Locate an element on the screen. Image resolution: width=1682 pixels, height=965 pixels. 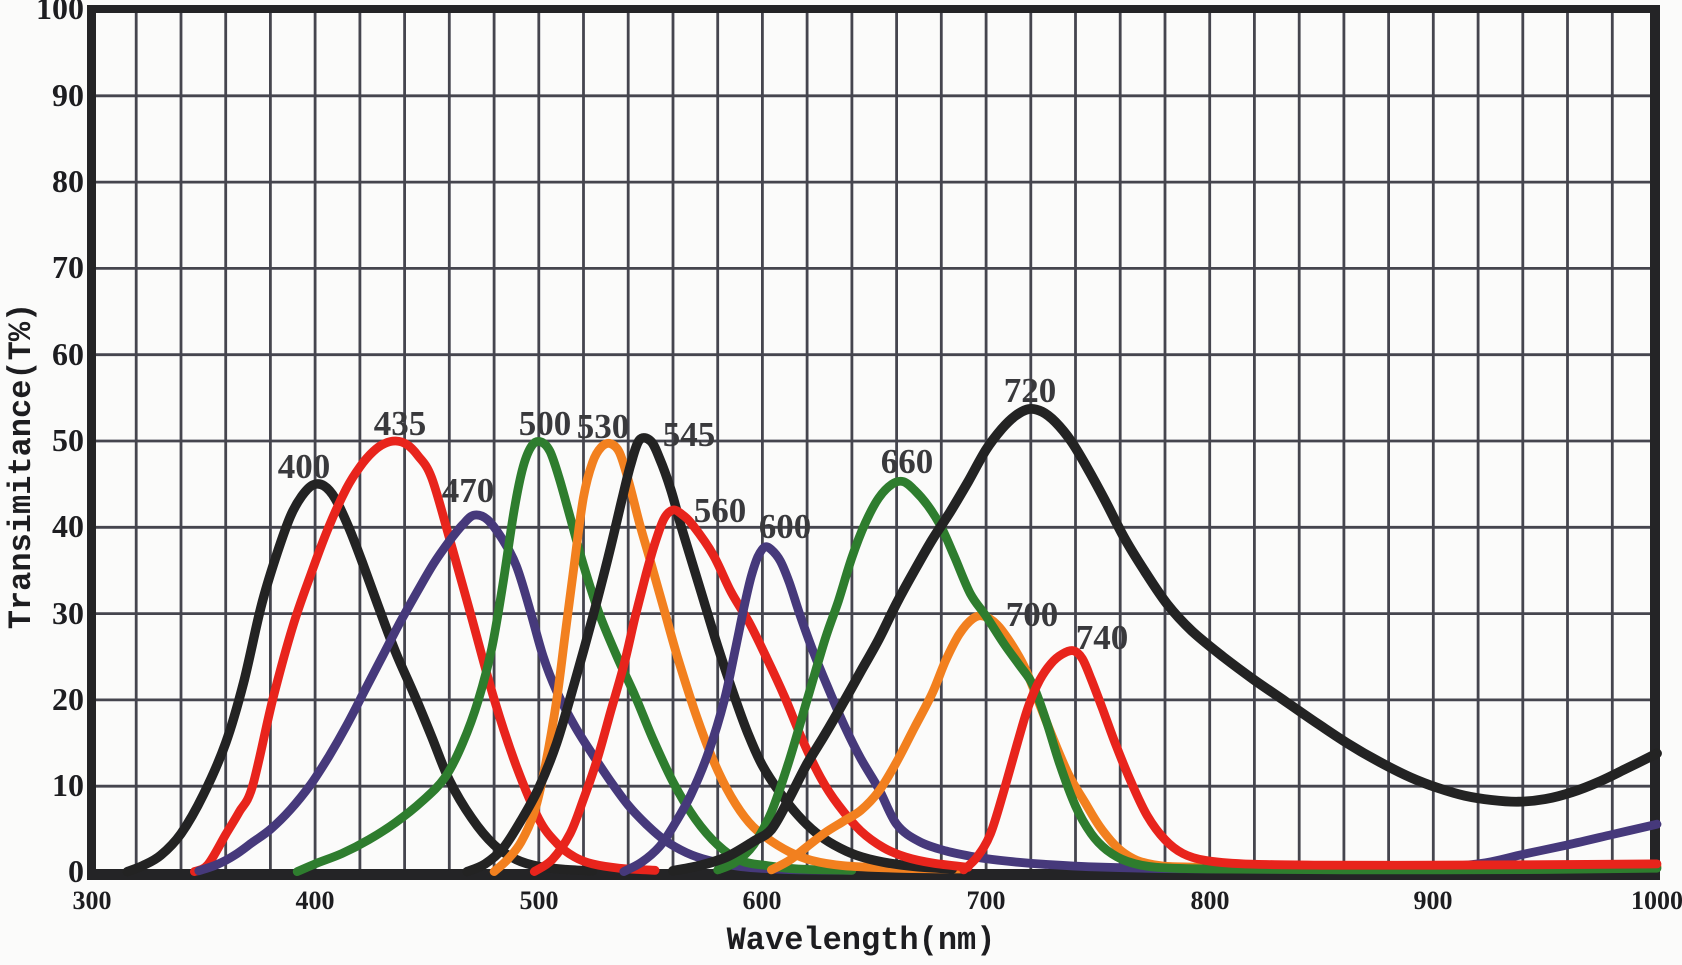
svg-text: 300 is located at coordinates (92, 900).